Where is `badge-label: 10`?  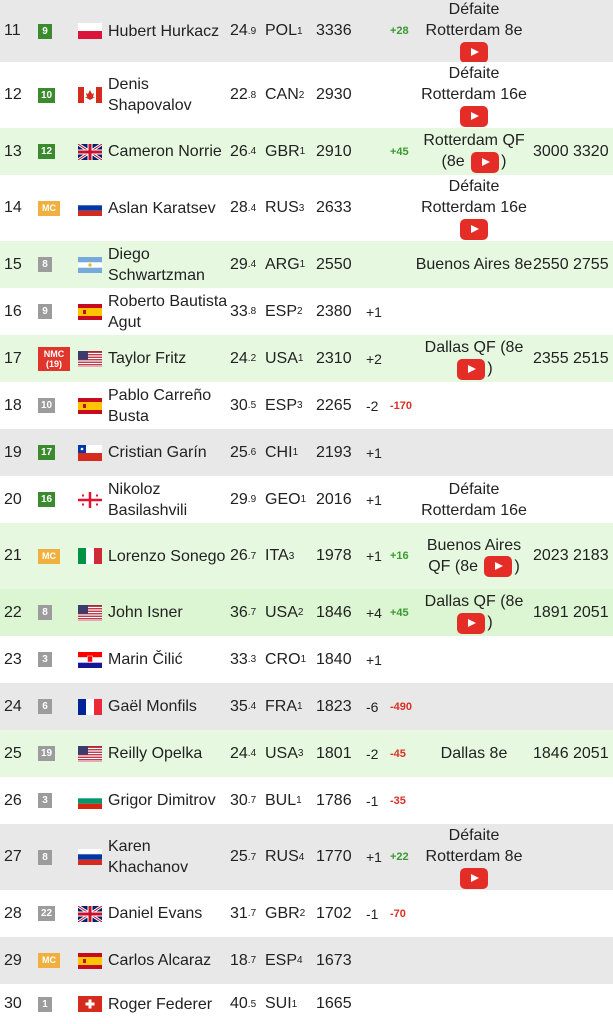 badge-label: 10 is located at coordinates (47, 95).